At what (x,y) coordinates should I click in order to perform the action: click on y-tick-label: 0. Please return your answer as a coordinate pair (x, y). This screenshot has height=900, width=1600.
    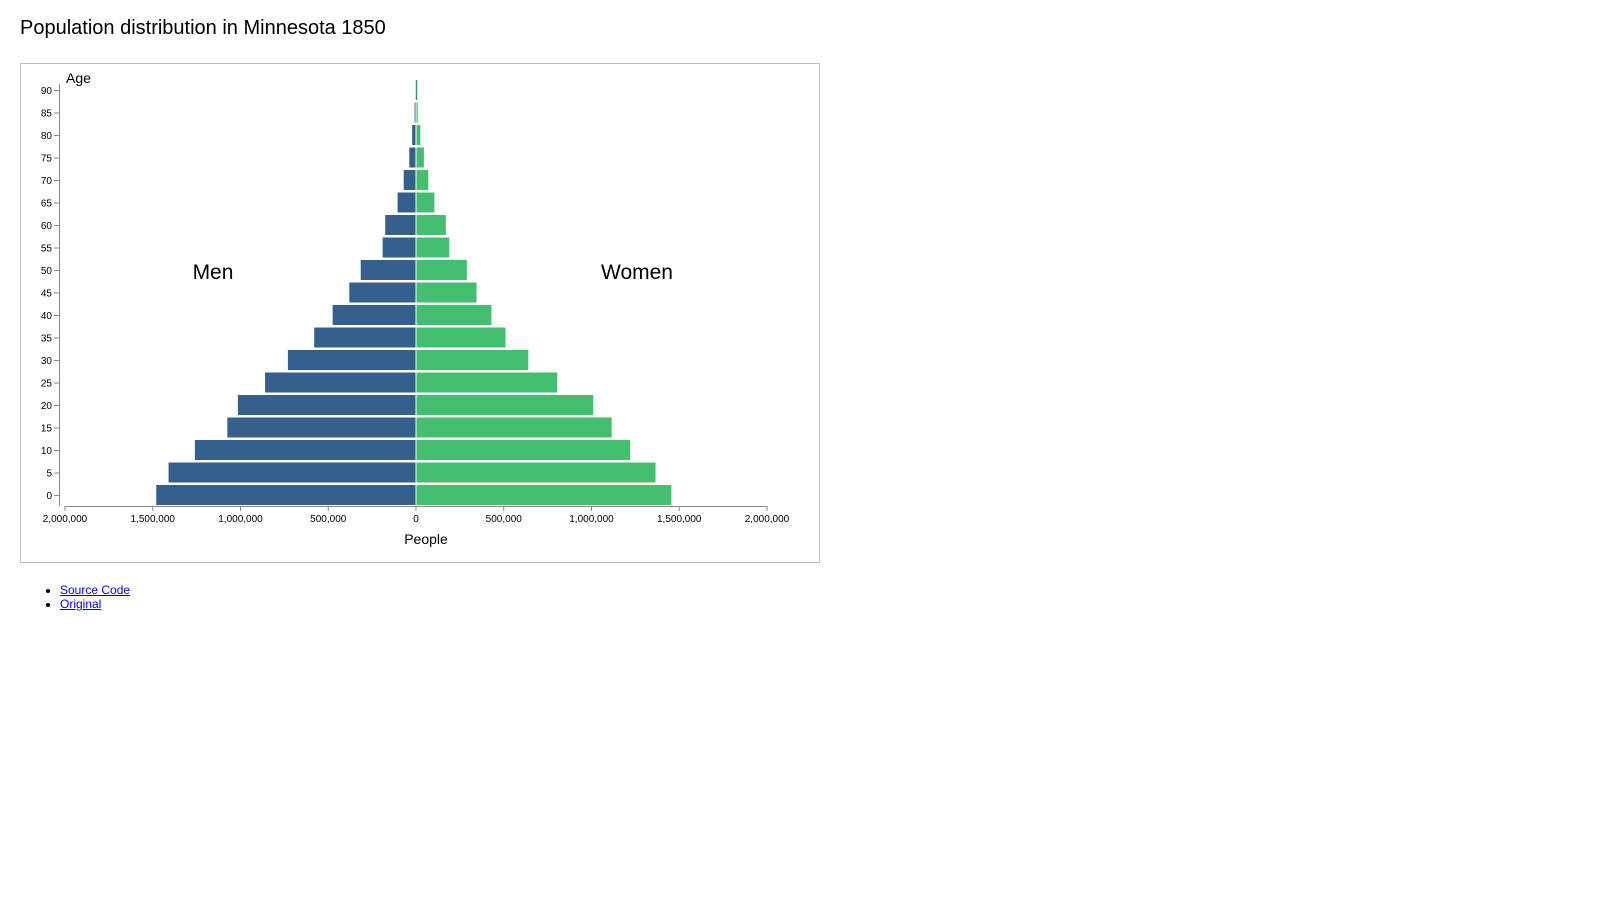
    Looking at the image, I should click on (49, 496).